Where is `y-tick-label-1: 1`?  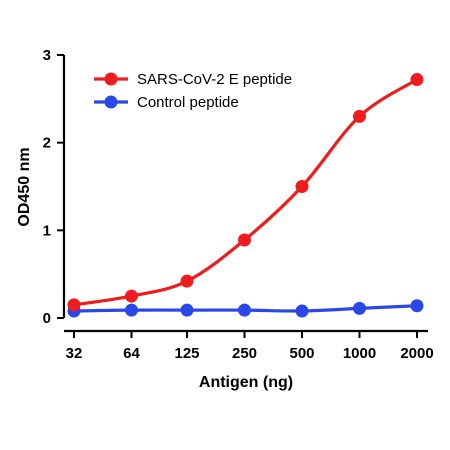 y-tick-label-1: 1 is located at coordinates (47, 230).